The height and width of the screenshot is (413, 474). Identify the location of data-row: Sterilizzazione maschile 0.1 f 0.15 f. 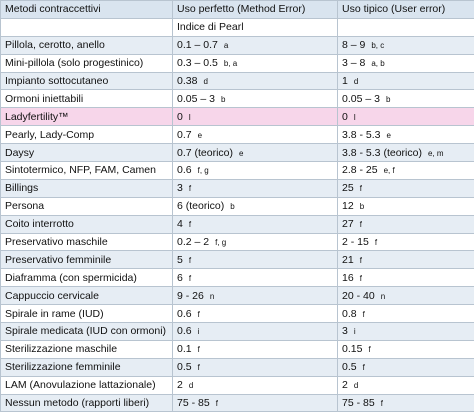
(237, 349).